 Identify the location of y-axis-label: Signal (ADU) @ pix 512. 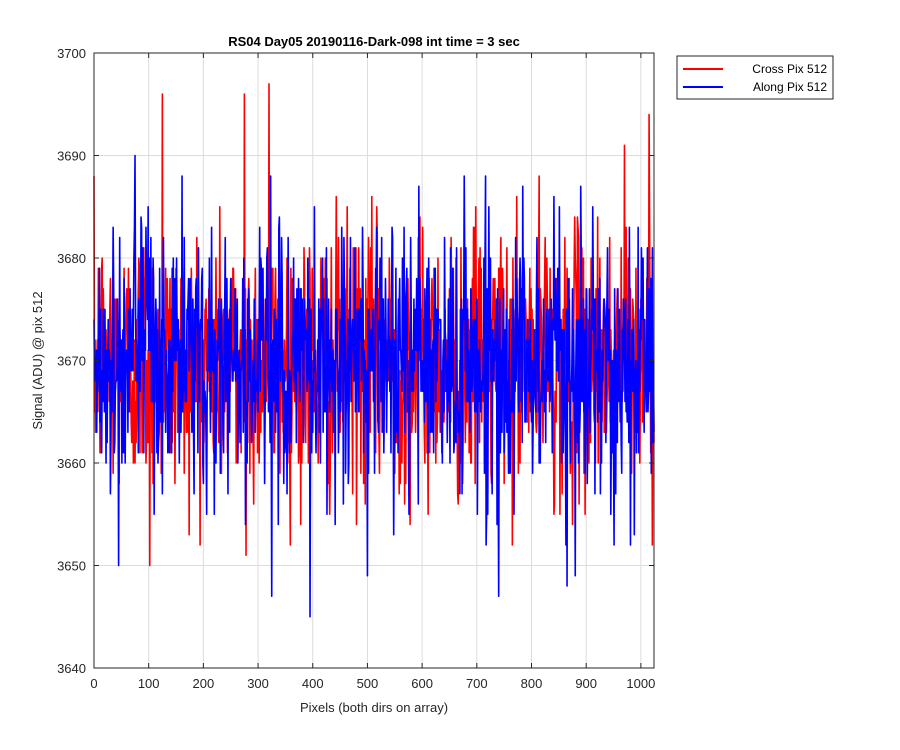
(37, 360).